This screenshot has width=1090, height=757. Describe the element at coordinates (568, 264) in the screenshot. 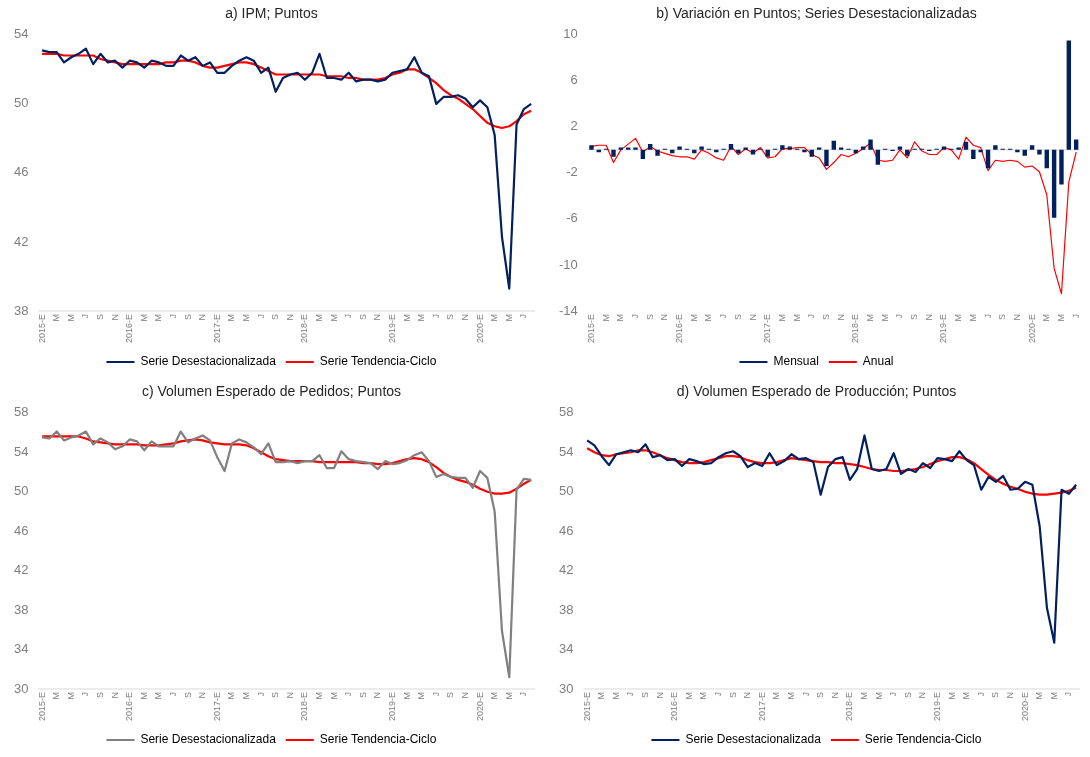

I see `y-tick-label: -10` at that location.